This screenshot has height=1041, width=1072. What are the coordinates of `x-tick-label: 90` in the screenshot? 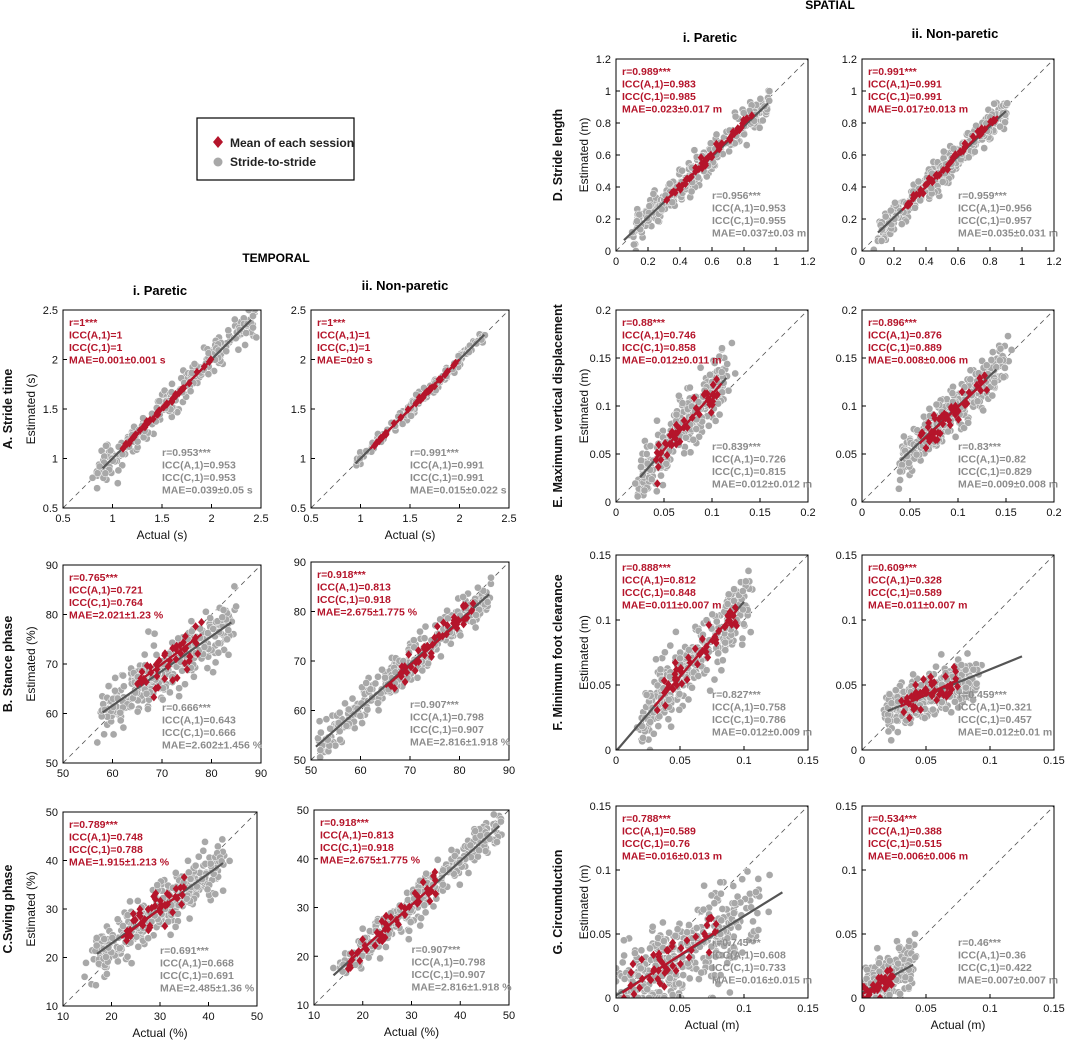 It's located at (509, 771).